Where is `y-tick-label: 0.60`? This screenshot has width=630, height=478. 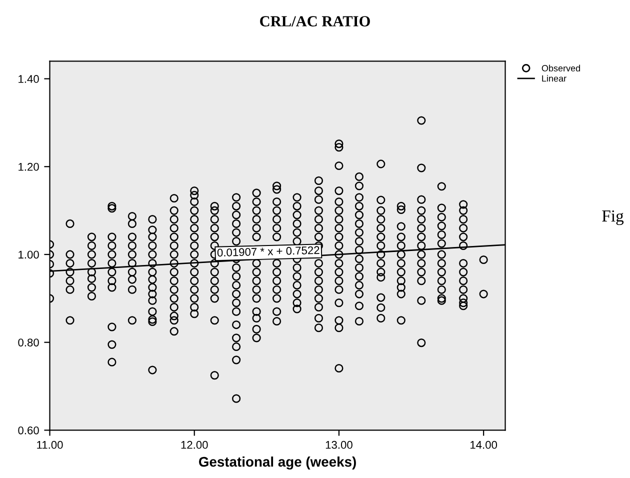 y-tick-label: 0.60 is located at coordinates (28, 430).